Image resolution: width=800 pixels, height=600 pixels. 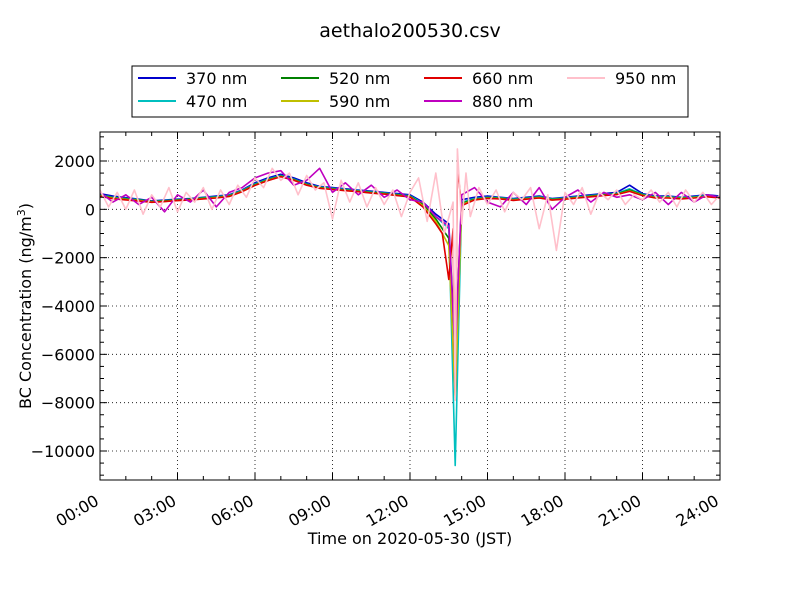 I want to click on x-tick-label: 12:00, so click(x=387, y=511).